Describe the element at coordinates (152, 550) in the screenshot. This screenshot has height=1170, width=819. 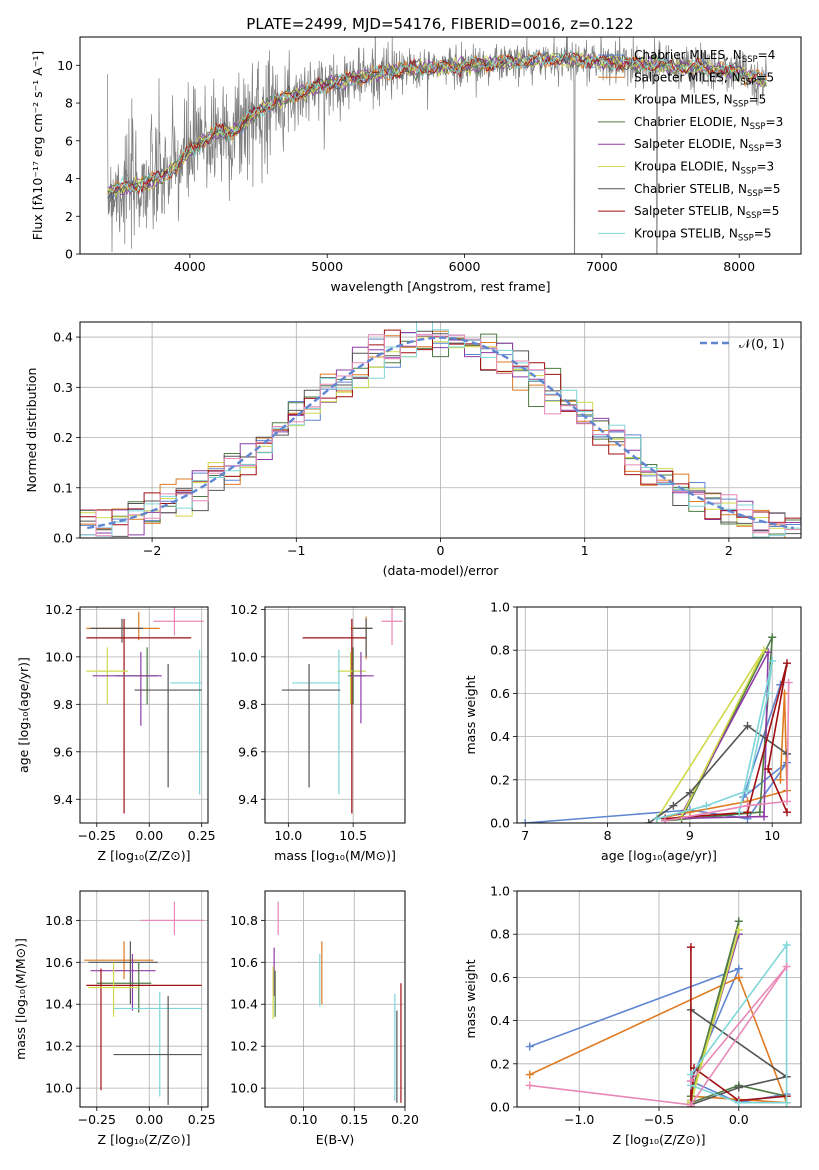
I see `x-tick-label: −2` at that location.